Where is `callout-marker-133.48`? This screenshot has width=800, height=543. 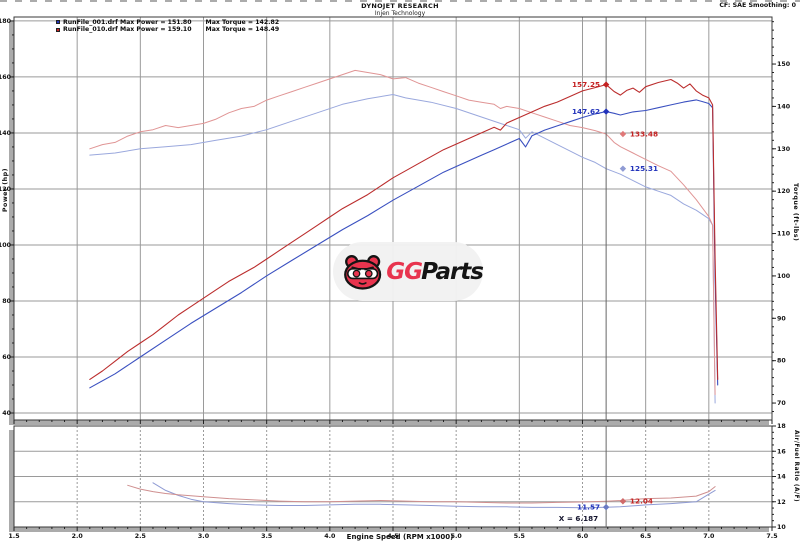
callout-marker-133.48 is located at coordinates (623, 134).